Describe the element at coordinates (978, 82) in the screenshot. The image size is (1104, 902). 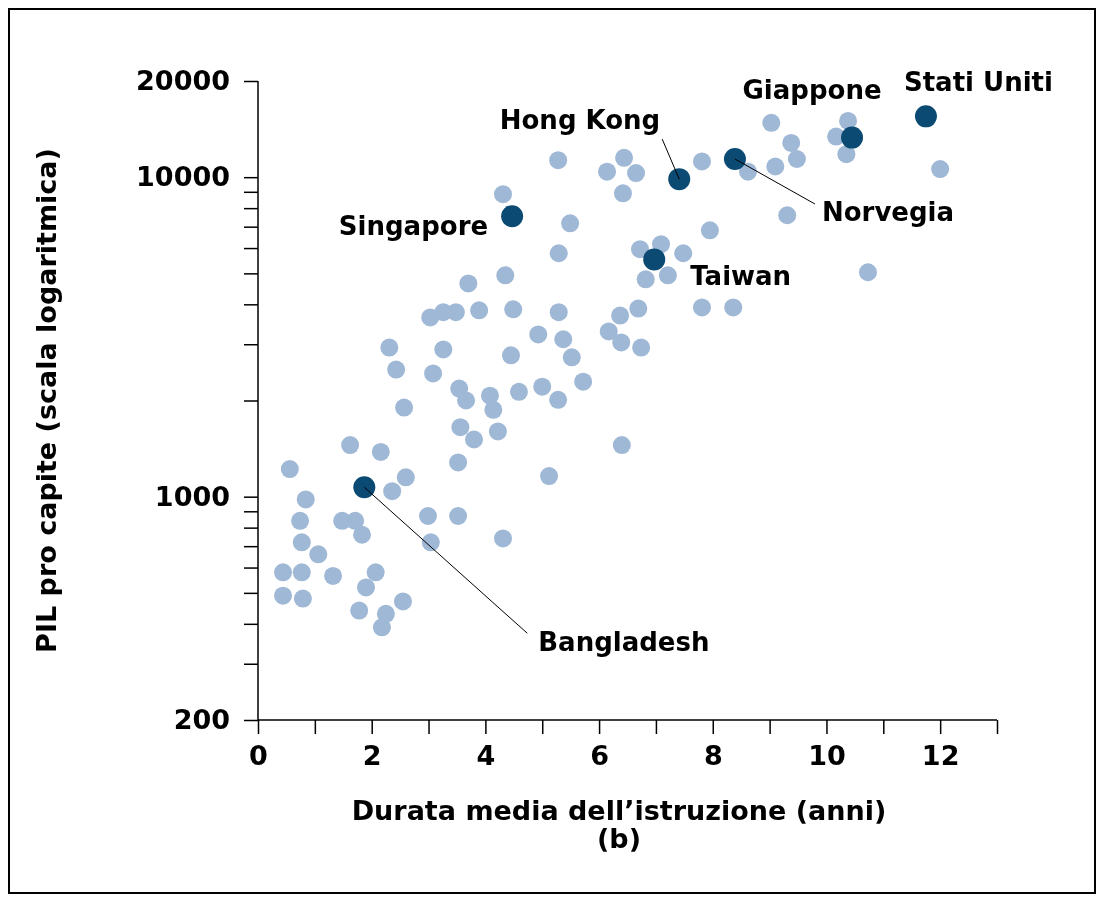
I see `annotation: Stati Uniti` at that location.